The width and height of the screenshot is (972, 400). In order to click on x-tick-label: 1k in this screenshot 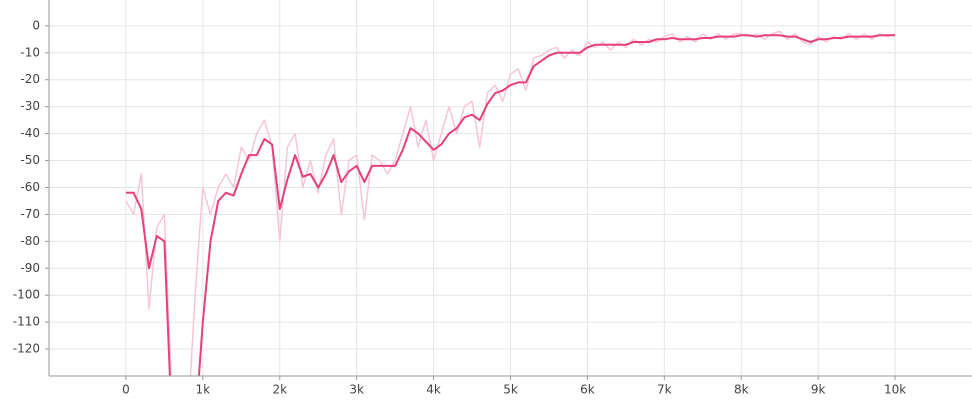, I will do `click(203, 390)`.